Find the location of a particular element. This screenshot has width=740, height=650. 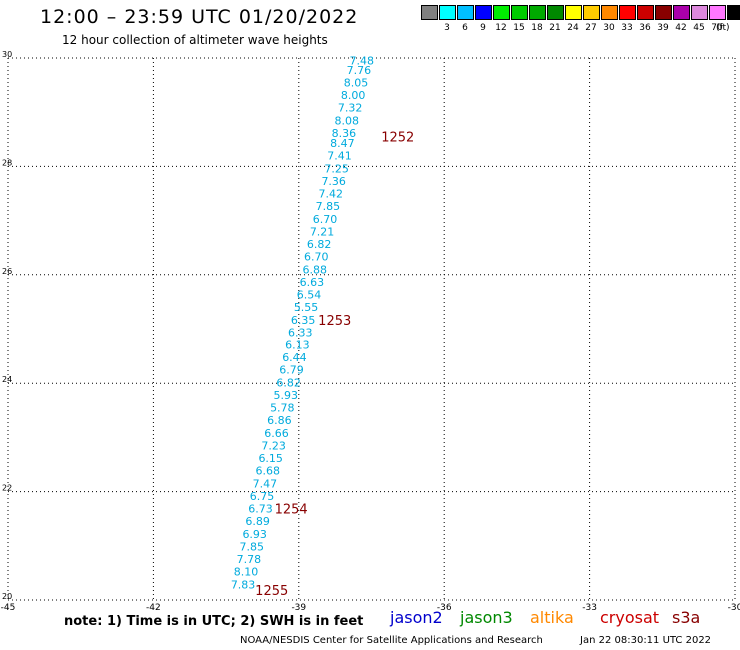

mission-cryosat: cryosat is located at coordinates (630, 617).